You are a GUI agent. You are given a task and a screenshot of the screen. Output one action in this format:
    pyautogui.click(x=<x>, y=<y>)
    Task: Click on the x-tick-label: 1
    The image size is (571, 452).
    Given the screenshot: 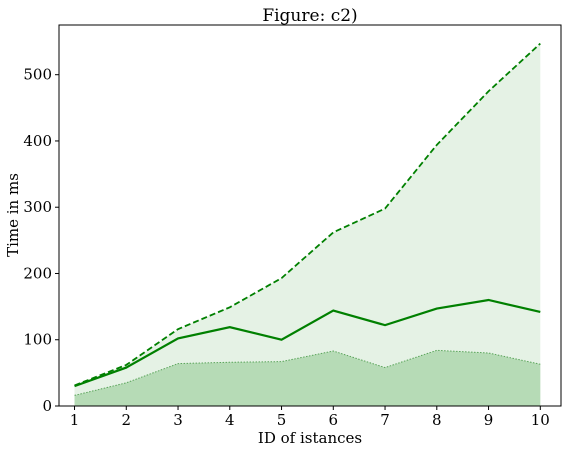 What is the action you would take?
    pyautogui.click(x=75, y=420)
    